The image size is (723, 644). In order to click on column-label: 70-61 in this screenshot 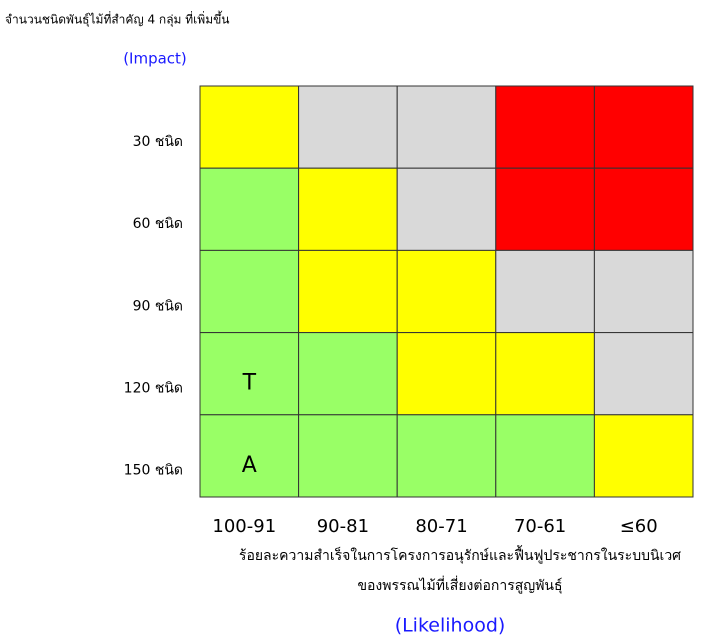, I will do `click(540, 526)`.